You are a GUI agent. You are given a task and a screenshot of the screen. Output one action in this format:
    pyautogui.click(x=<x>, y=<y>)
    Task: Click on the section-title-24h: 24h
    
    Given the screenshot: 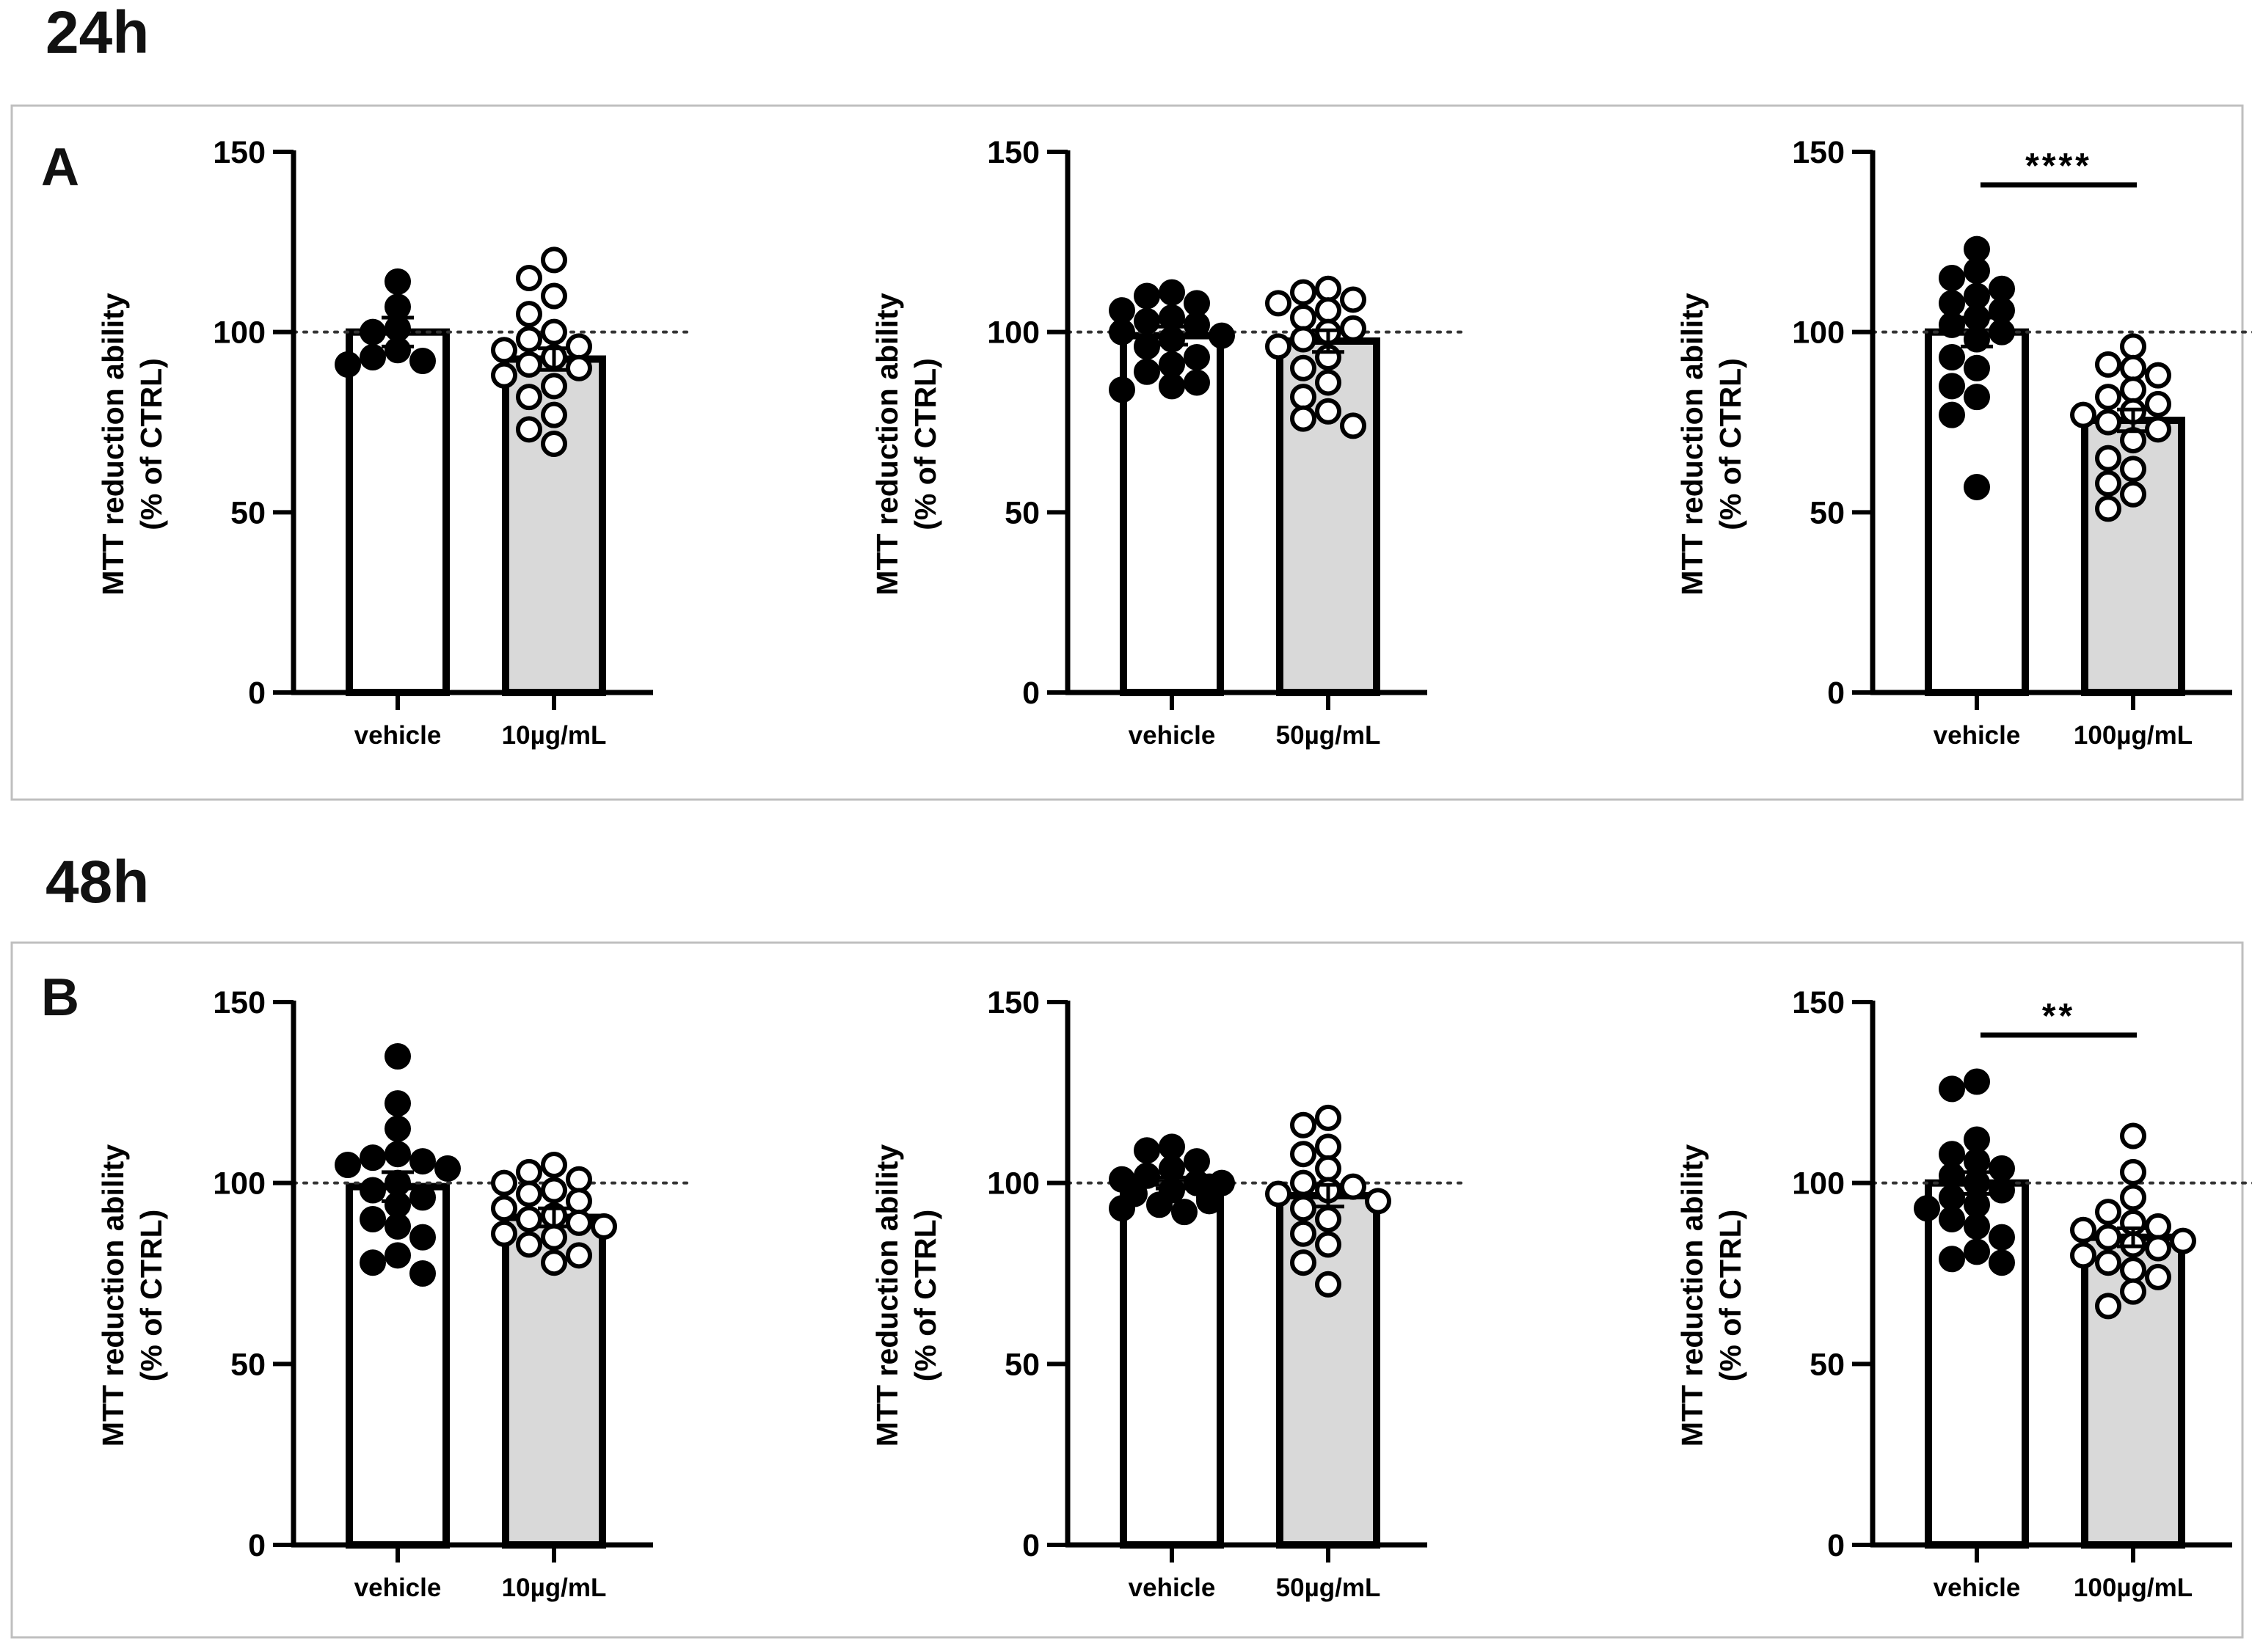 What is the action you would take?
    pyautogui.click(x=97, y=33)
    